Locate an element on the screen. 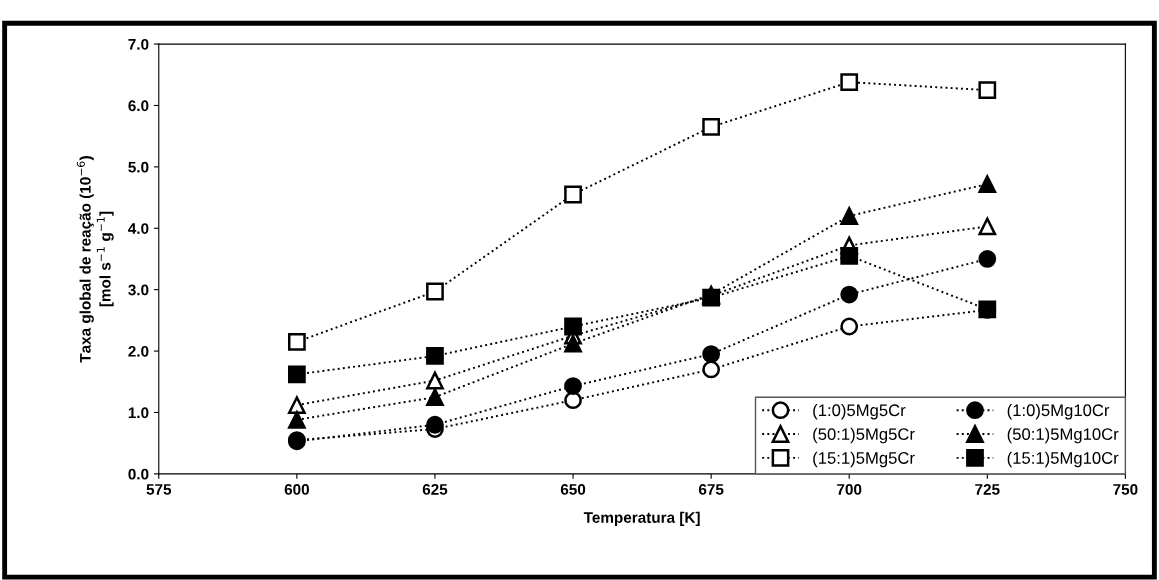  x-tick-label: 650 is located at coordinates (573, 489).